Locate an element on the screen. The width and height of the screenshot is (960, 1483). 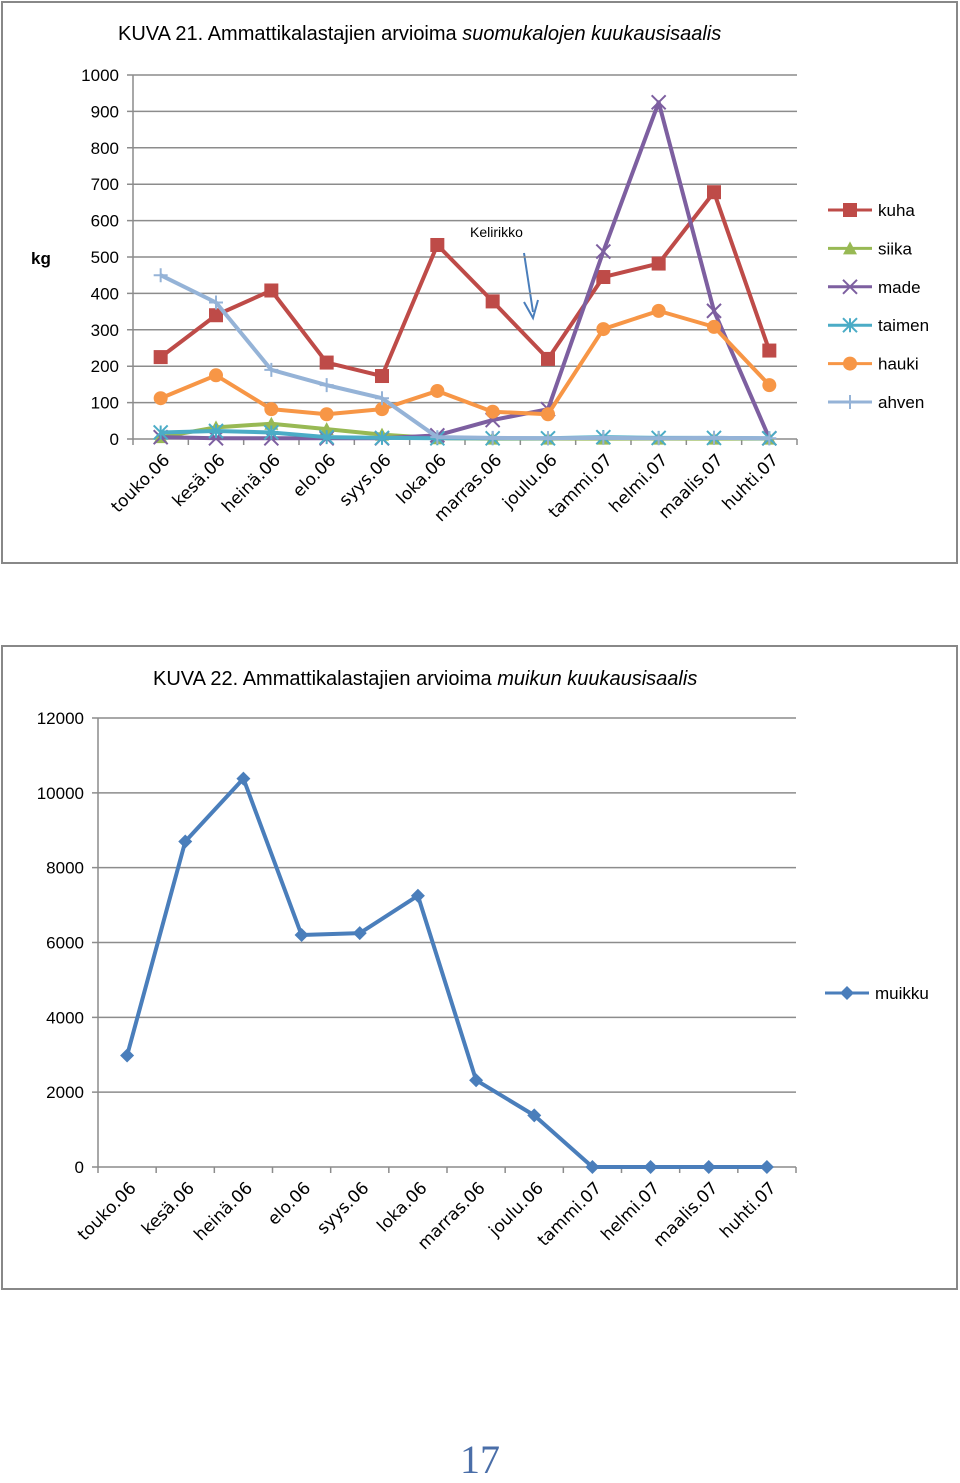
y-tick-label: 100 is located at coordinates (105, 403).